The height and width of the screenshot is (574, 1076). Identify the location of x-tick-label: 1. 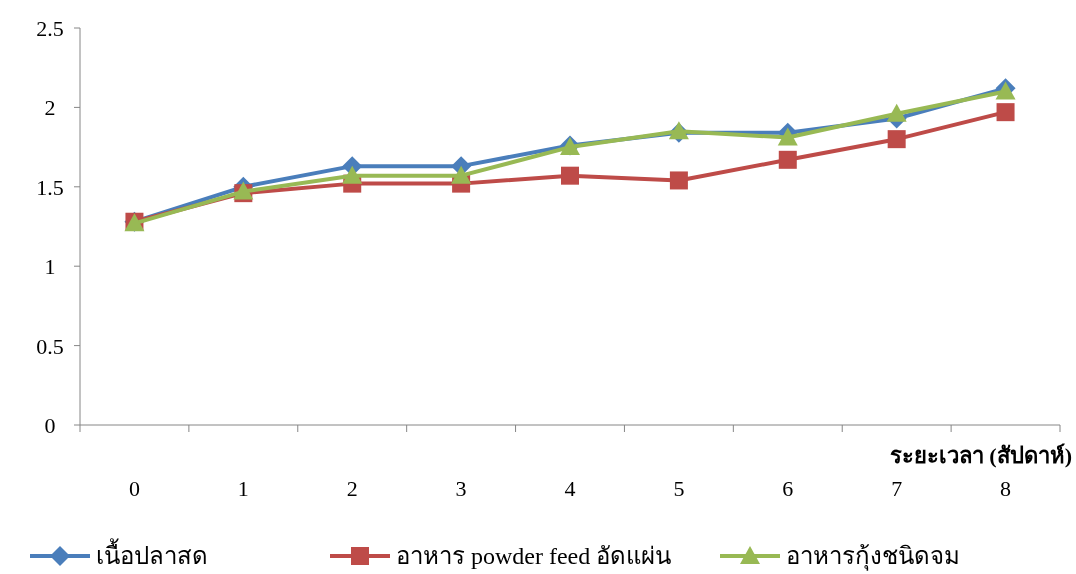
(243, 488).